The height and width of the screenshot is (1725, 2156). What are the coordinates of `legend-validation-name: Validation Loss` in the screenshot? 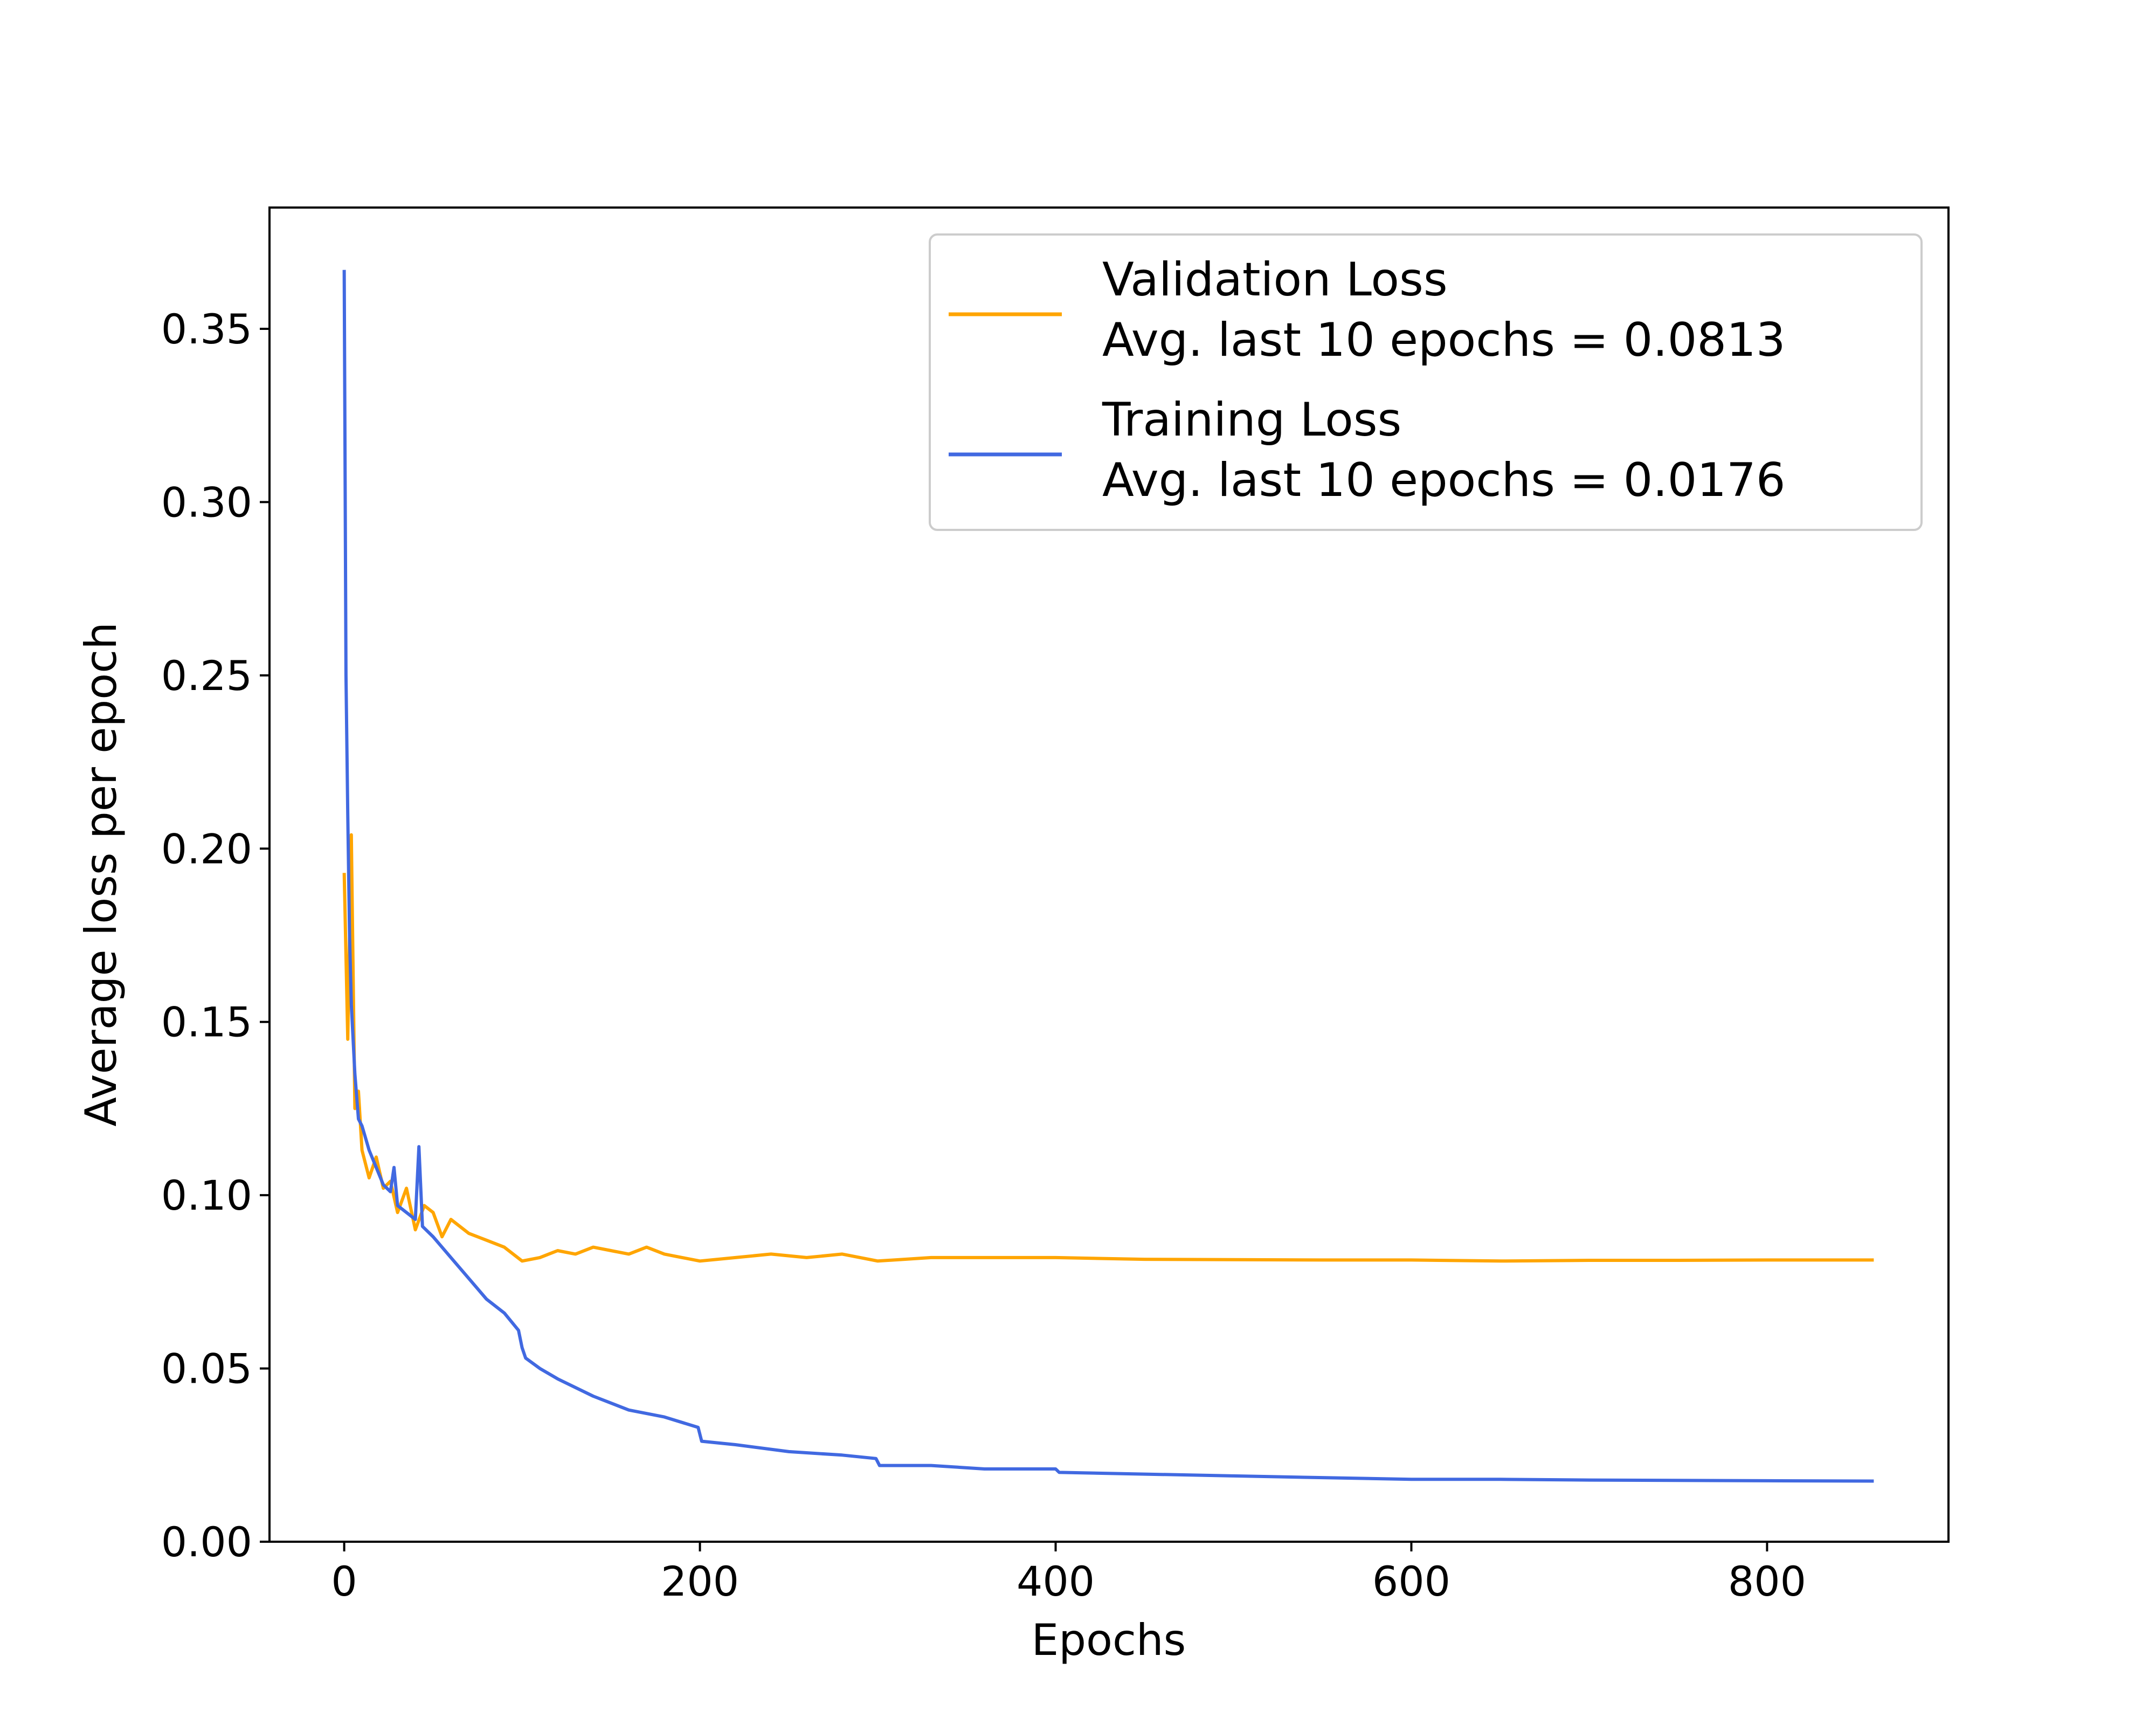 It's located at (1275, 280).